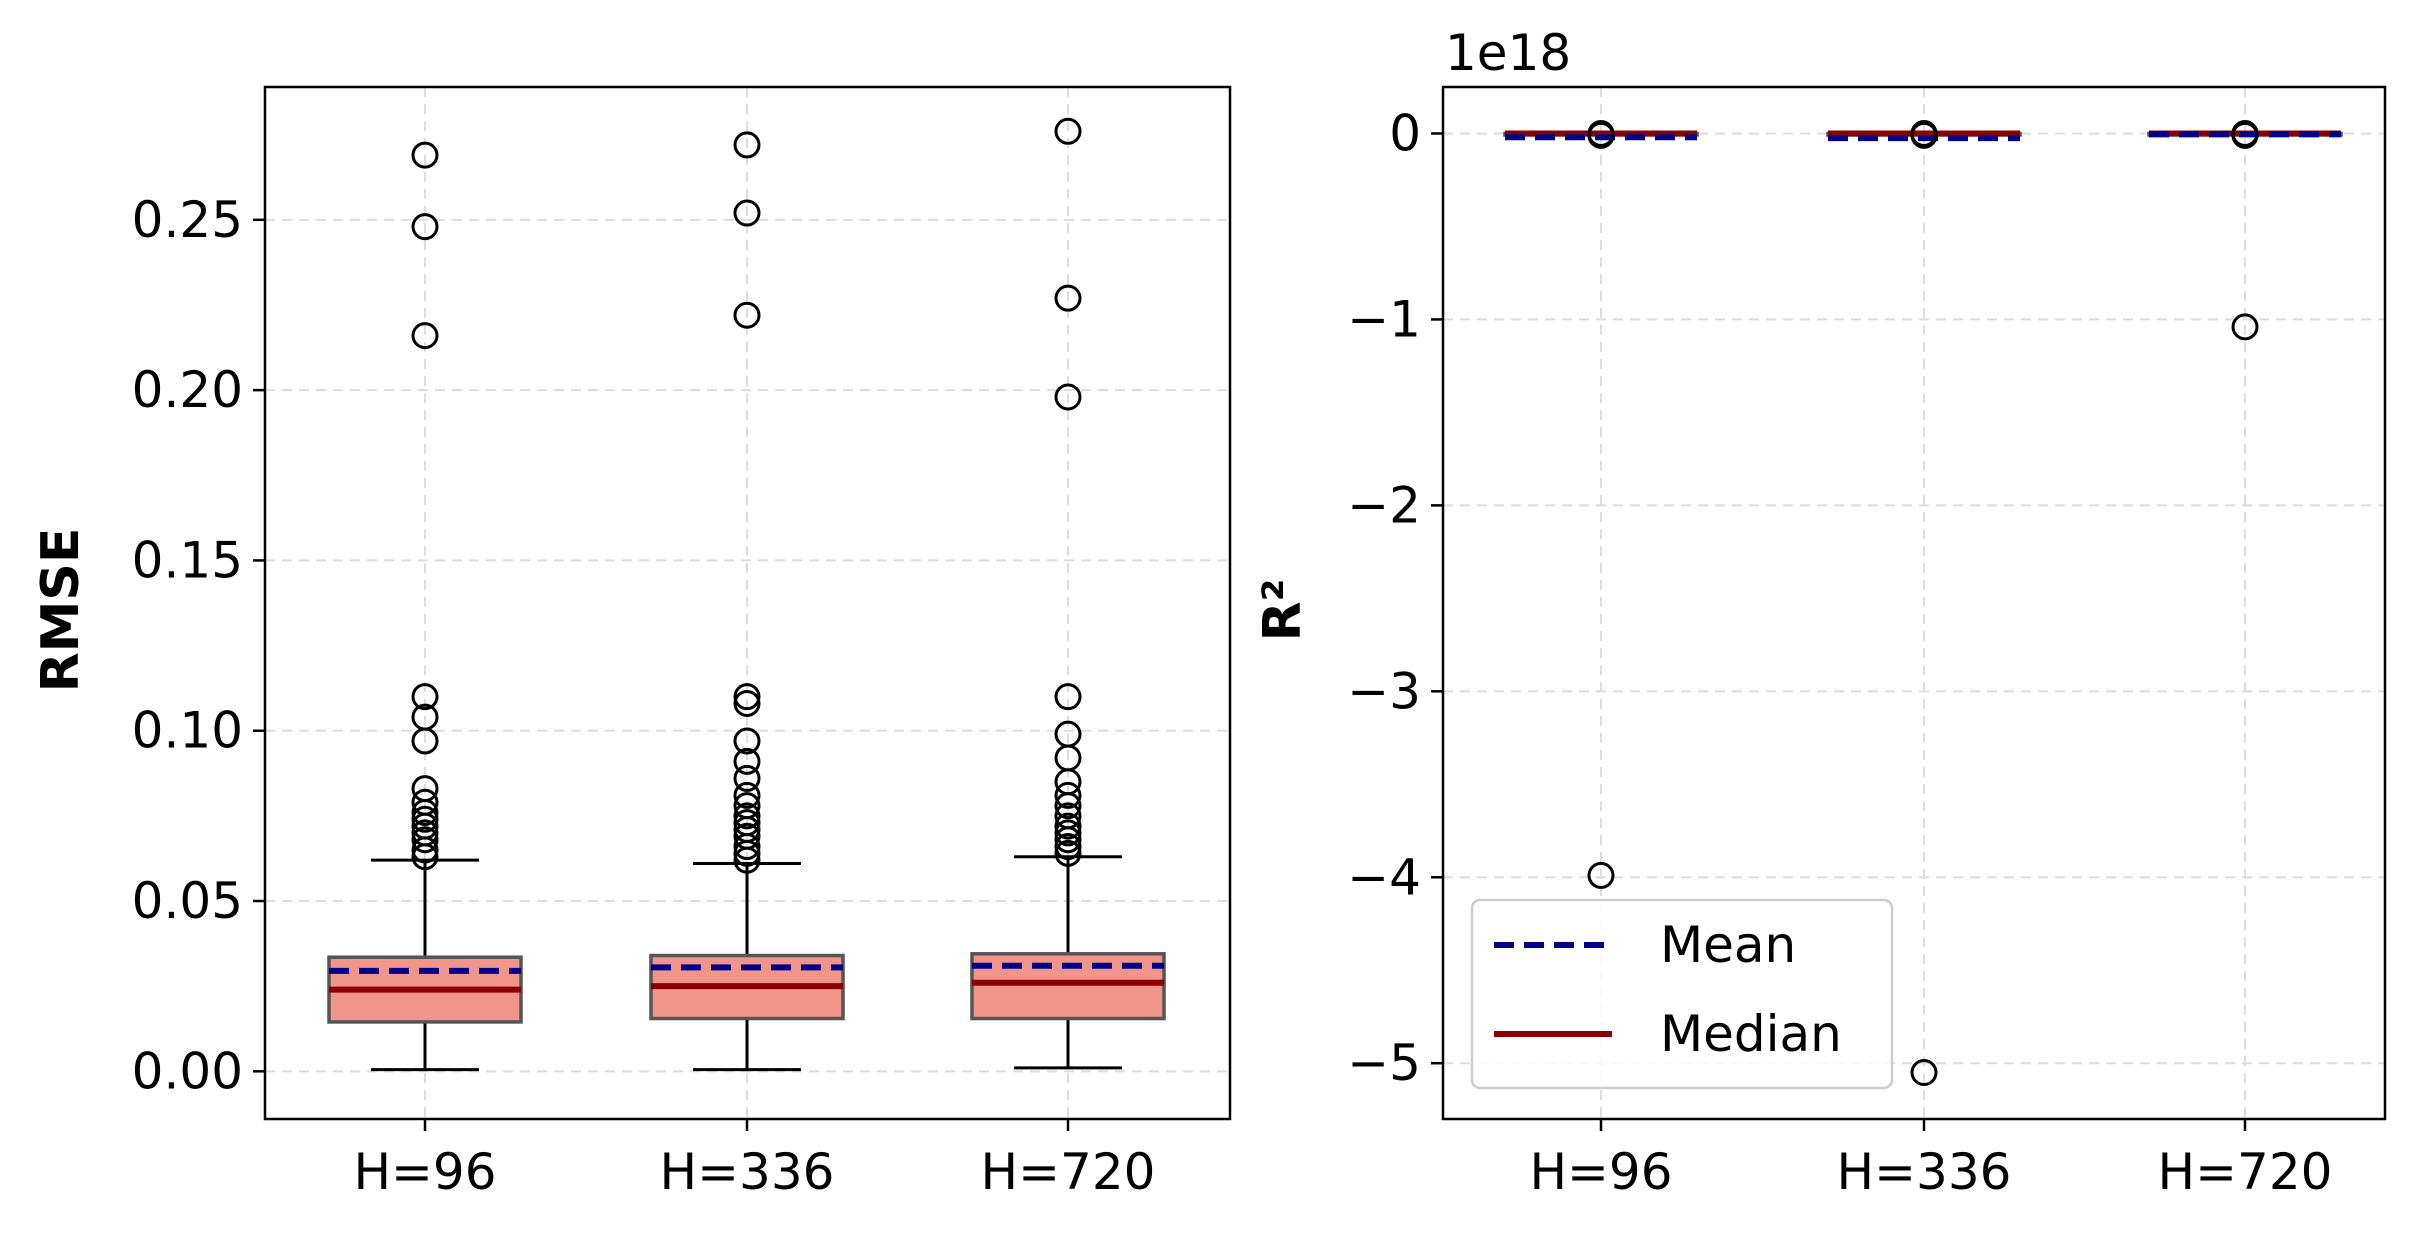 The width and height of the screenshot is (2434, 1234). What do you see at coordinates (1751, 1034) in the screenshot?
I see `legend-median-label: Median` at bounding box center [1751, 1034].